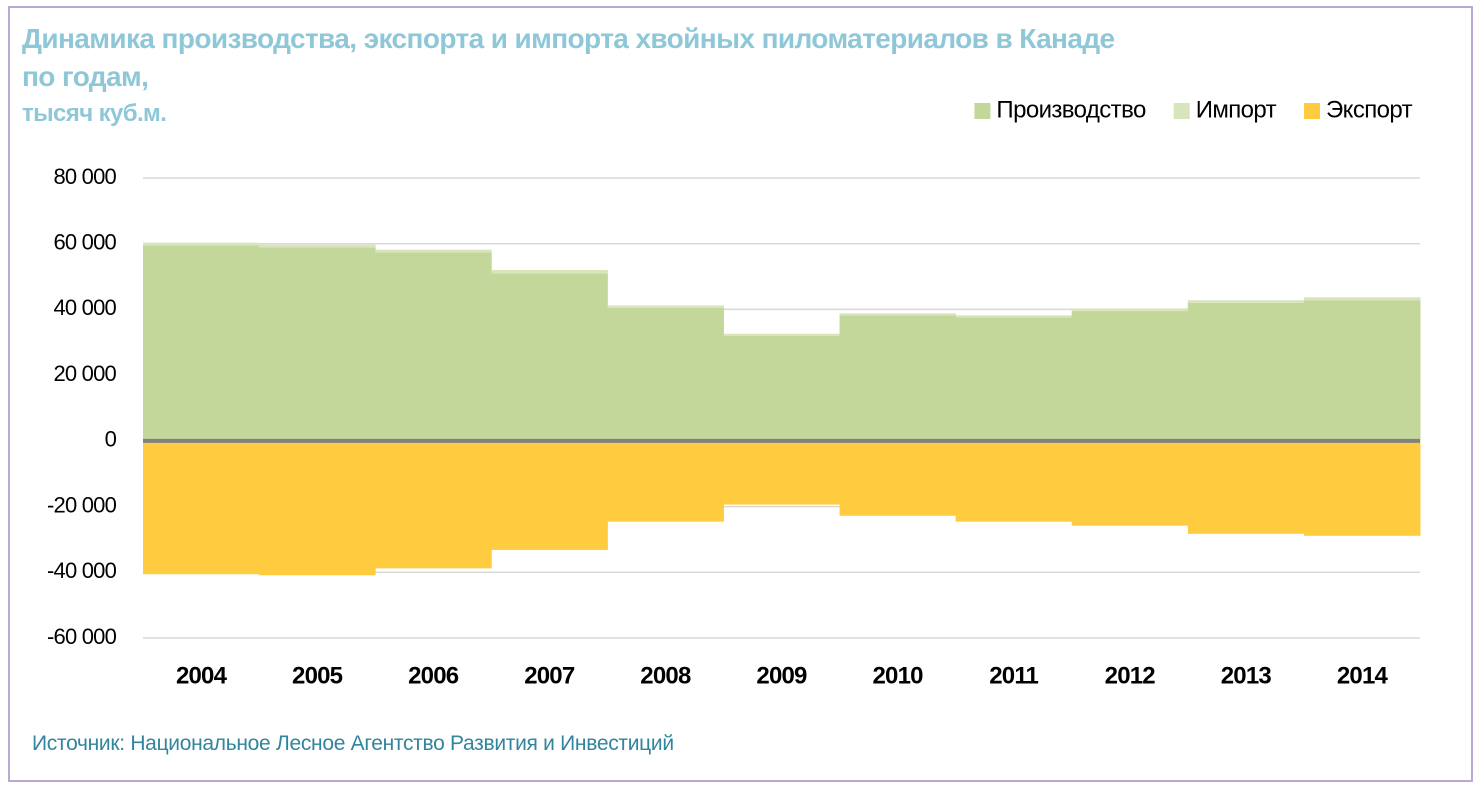 The width and height of the screenshot is (1483, 786). I want to click on x-tick-label: 2012, so click(1130, 675).